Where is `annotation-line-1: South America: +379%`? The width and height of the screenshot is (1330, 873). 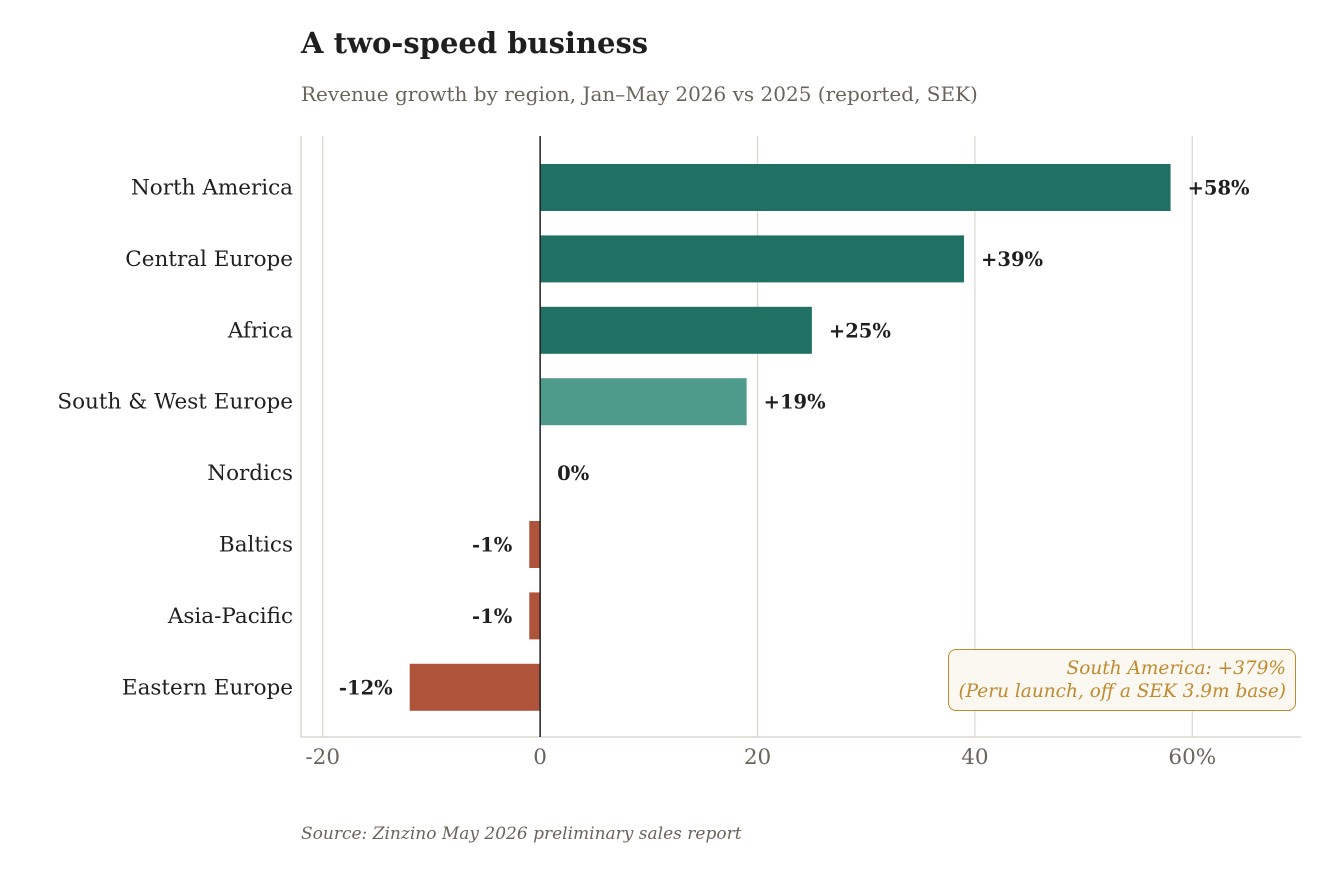 annotation-line-1: South America: +379% is located at coordinates (1176, 668).